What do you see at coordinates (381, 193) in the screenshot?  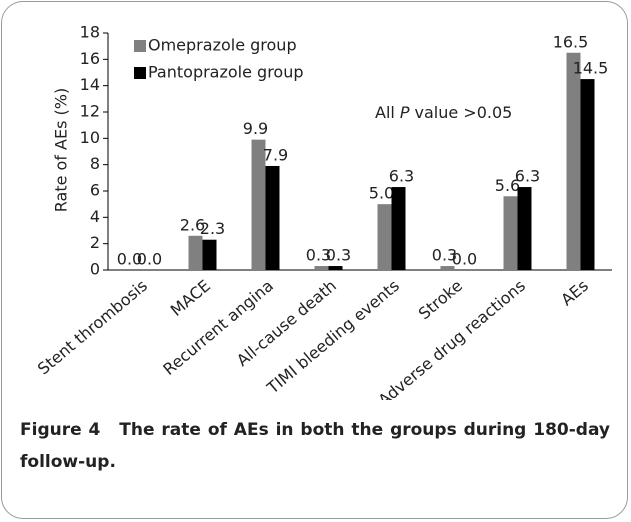 I see `value-label: 5.0` at bounding box center [381, 193].